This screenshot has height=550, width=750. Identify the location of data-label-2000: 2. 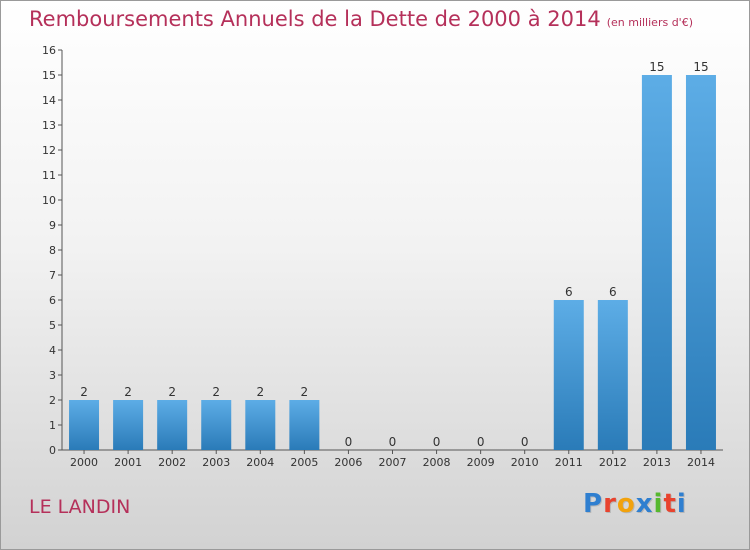
(84, 392).